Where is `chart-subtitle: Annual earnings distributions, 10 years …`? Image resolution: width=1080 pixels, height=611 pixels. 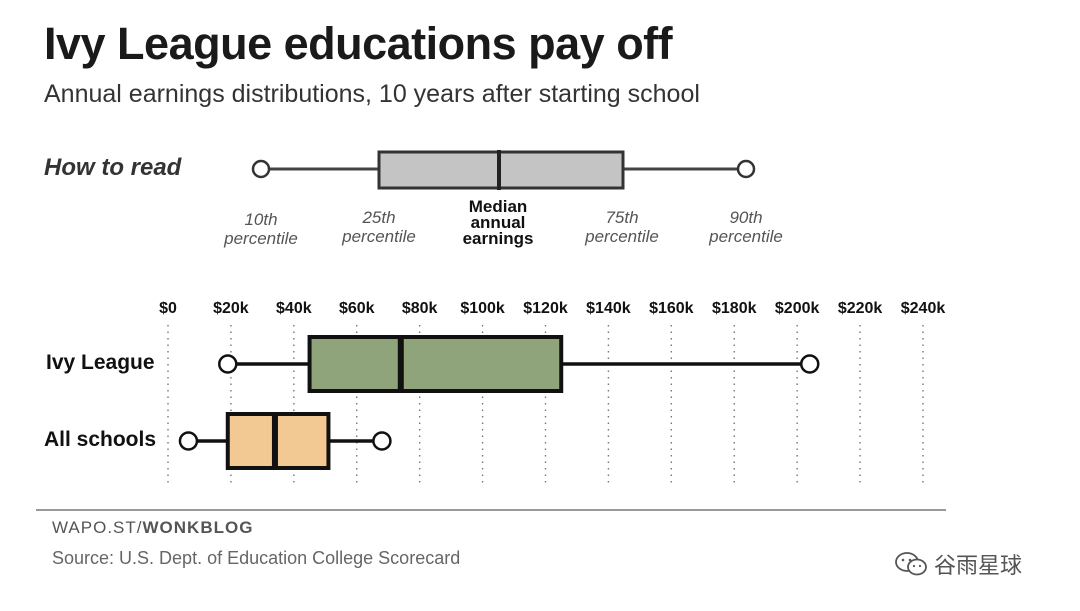
chart-subtitle: Annual earnings distributions, 10 years … is located at coordinates (372, 94).